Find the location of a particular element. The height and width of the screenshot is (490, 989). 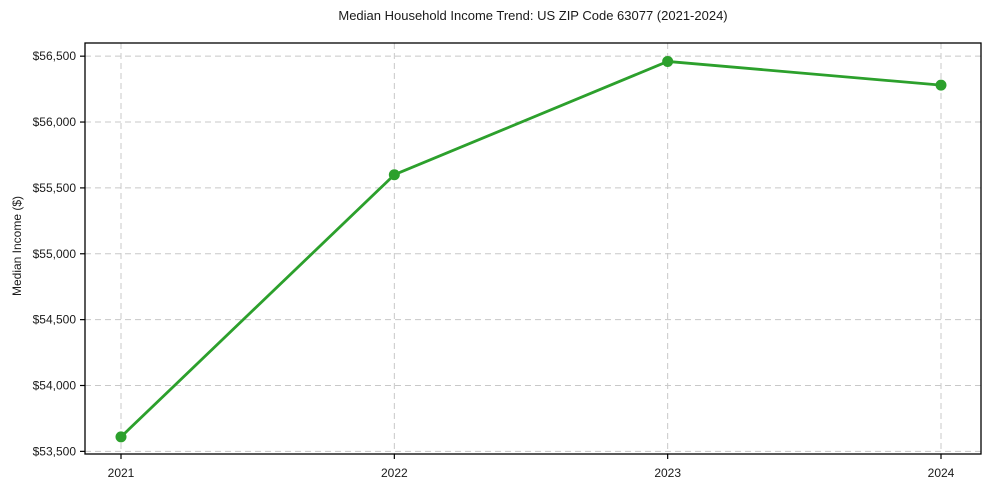

y-tick-label: $54,000 is located at coordinates (55, 386).